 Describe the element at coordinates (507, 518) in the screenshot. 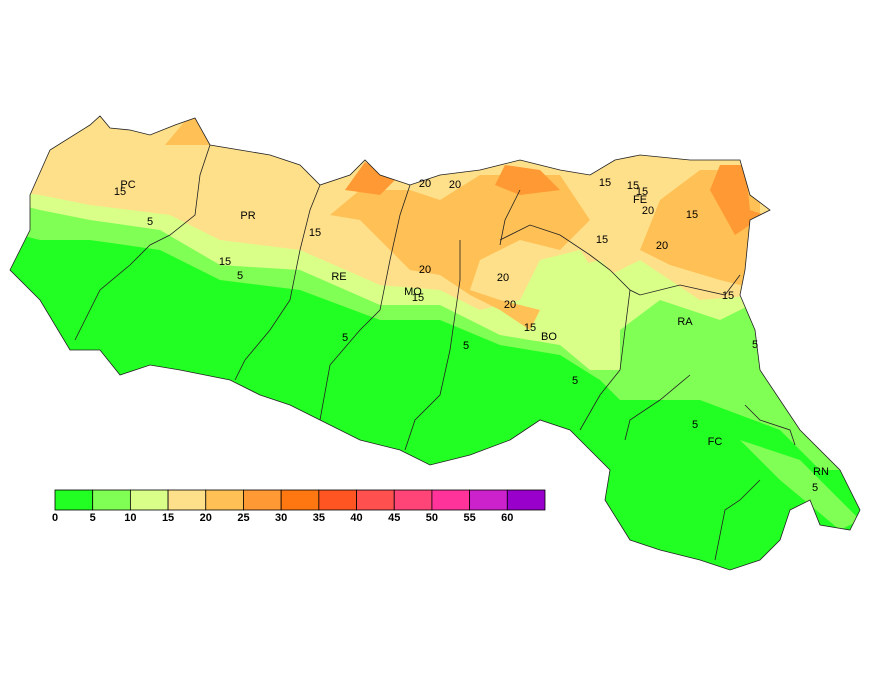

I see `legend-tick-label: 60` at that location.